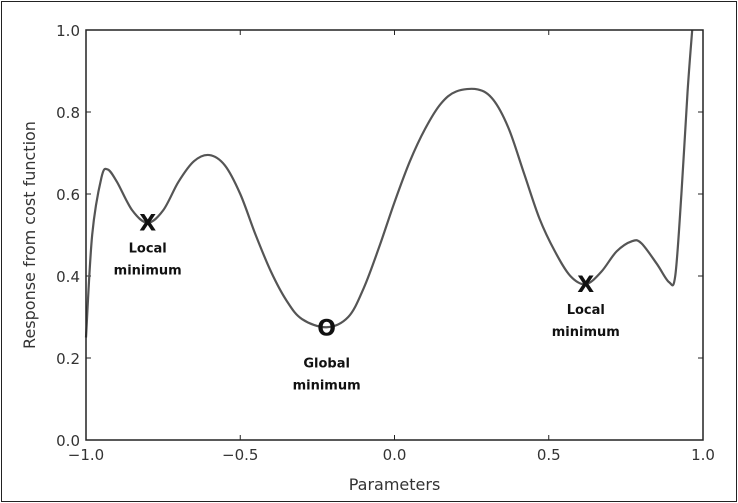 Image resolution: width=738 pixels, height=503 pixels. I want to click on x-tick-label: 0.5, so click(549, 455).